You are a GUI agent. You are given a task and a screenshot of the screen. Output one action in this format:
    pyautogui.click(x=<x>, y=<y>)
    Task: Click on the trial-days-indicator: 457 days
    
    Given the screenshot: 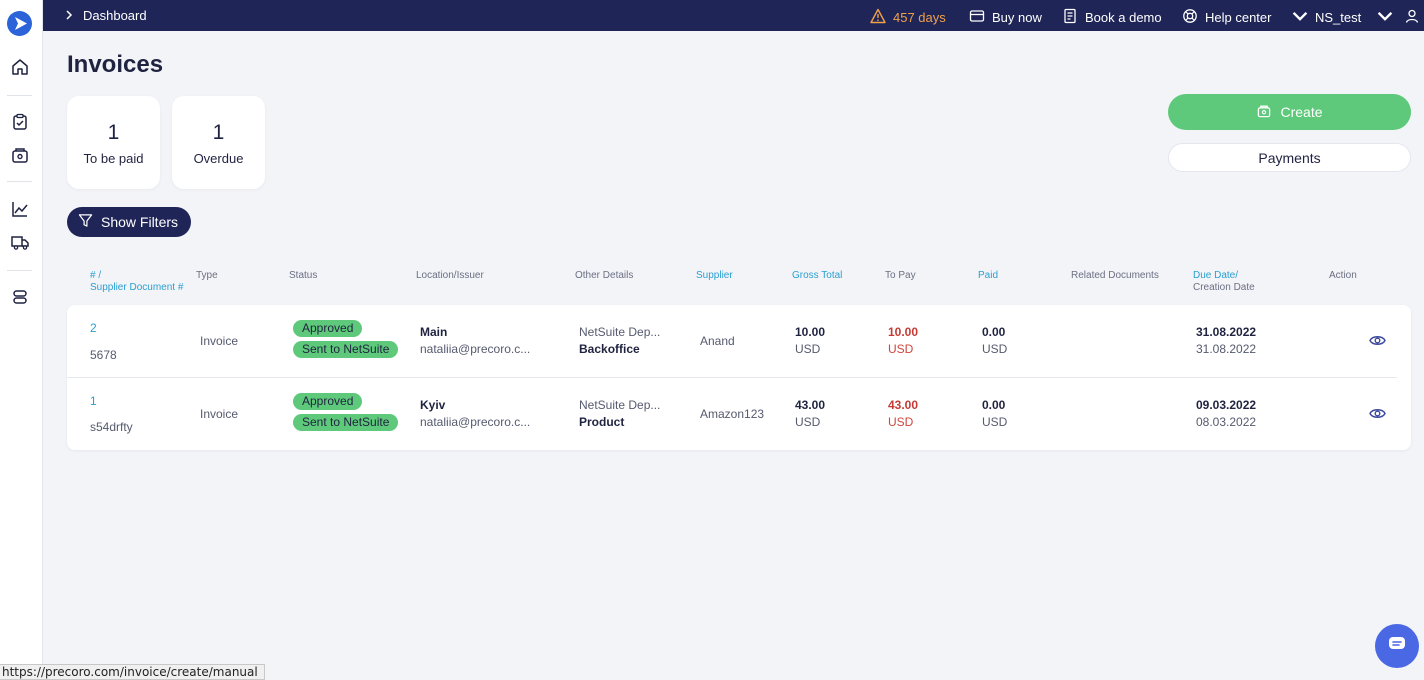 What is the action you would take?
    pyautogui.click(x=908, y=17)
    